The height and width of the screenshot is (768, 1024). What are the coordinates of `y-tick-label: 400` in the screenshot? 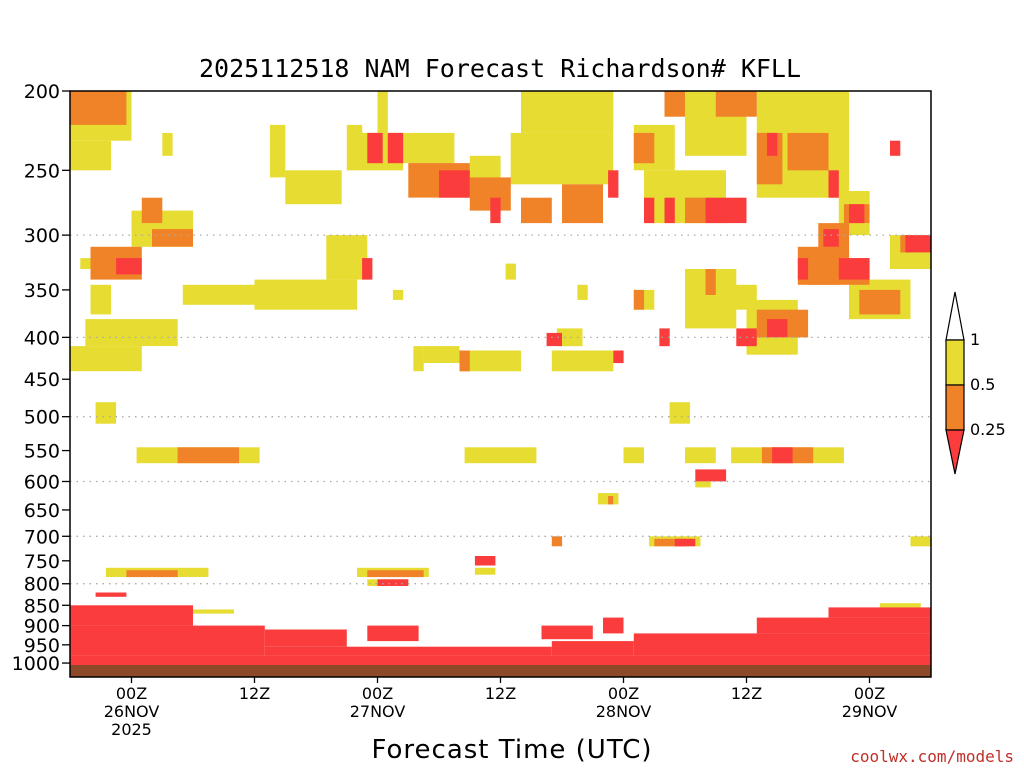 It's located at (42, 338).